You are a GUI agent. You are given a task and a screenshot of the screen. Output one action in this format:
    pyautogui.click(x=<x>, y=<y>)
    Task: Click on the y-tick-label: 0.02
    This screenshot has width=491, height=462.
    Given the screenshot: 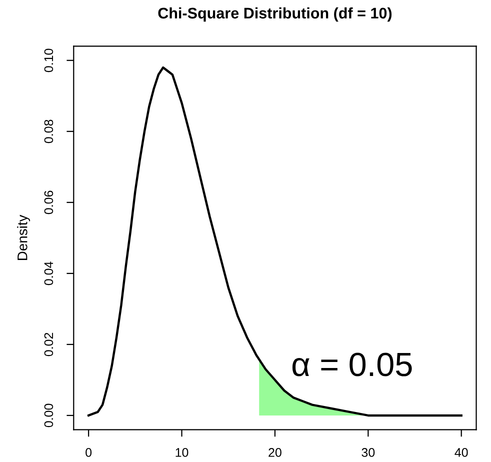 What is the action you would take?
    pyautogui.click(x=49, y=344)
    